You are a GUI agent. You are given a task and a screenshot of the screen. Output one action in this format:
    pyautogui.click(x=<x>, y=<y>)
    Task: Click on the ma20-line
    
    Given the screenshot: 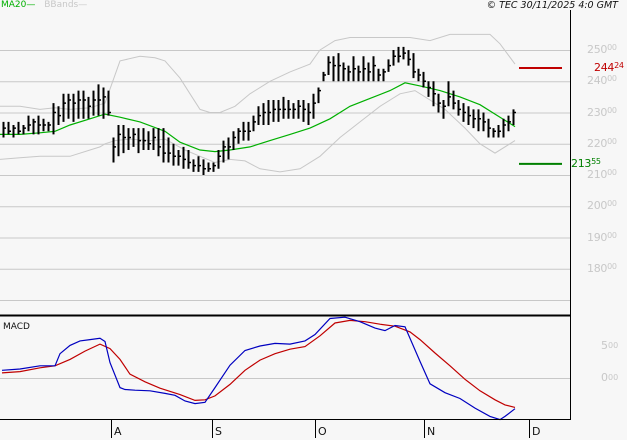 What is the action you would take?
    pyautogui.click(x=258, y=117)
    